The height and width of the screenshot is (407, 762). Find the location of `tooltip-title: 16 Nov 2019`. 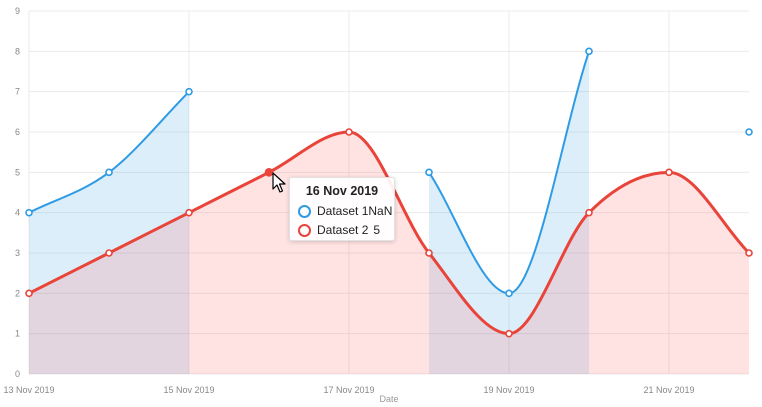

tooltip-title: 16 Nov 2019 is located at coordinates (342, 191).